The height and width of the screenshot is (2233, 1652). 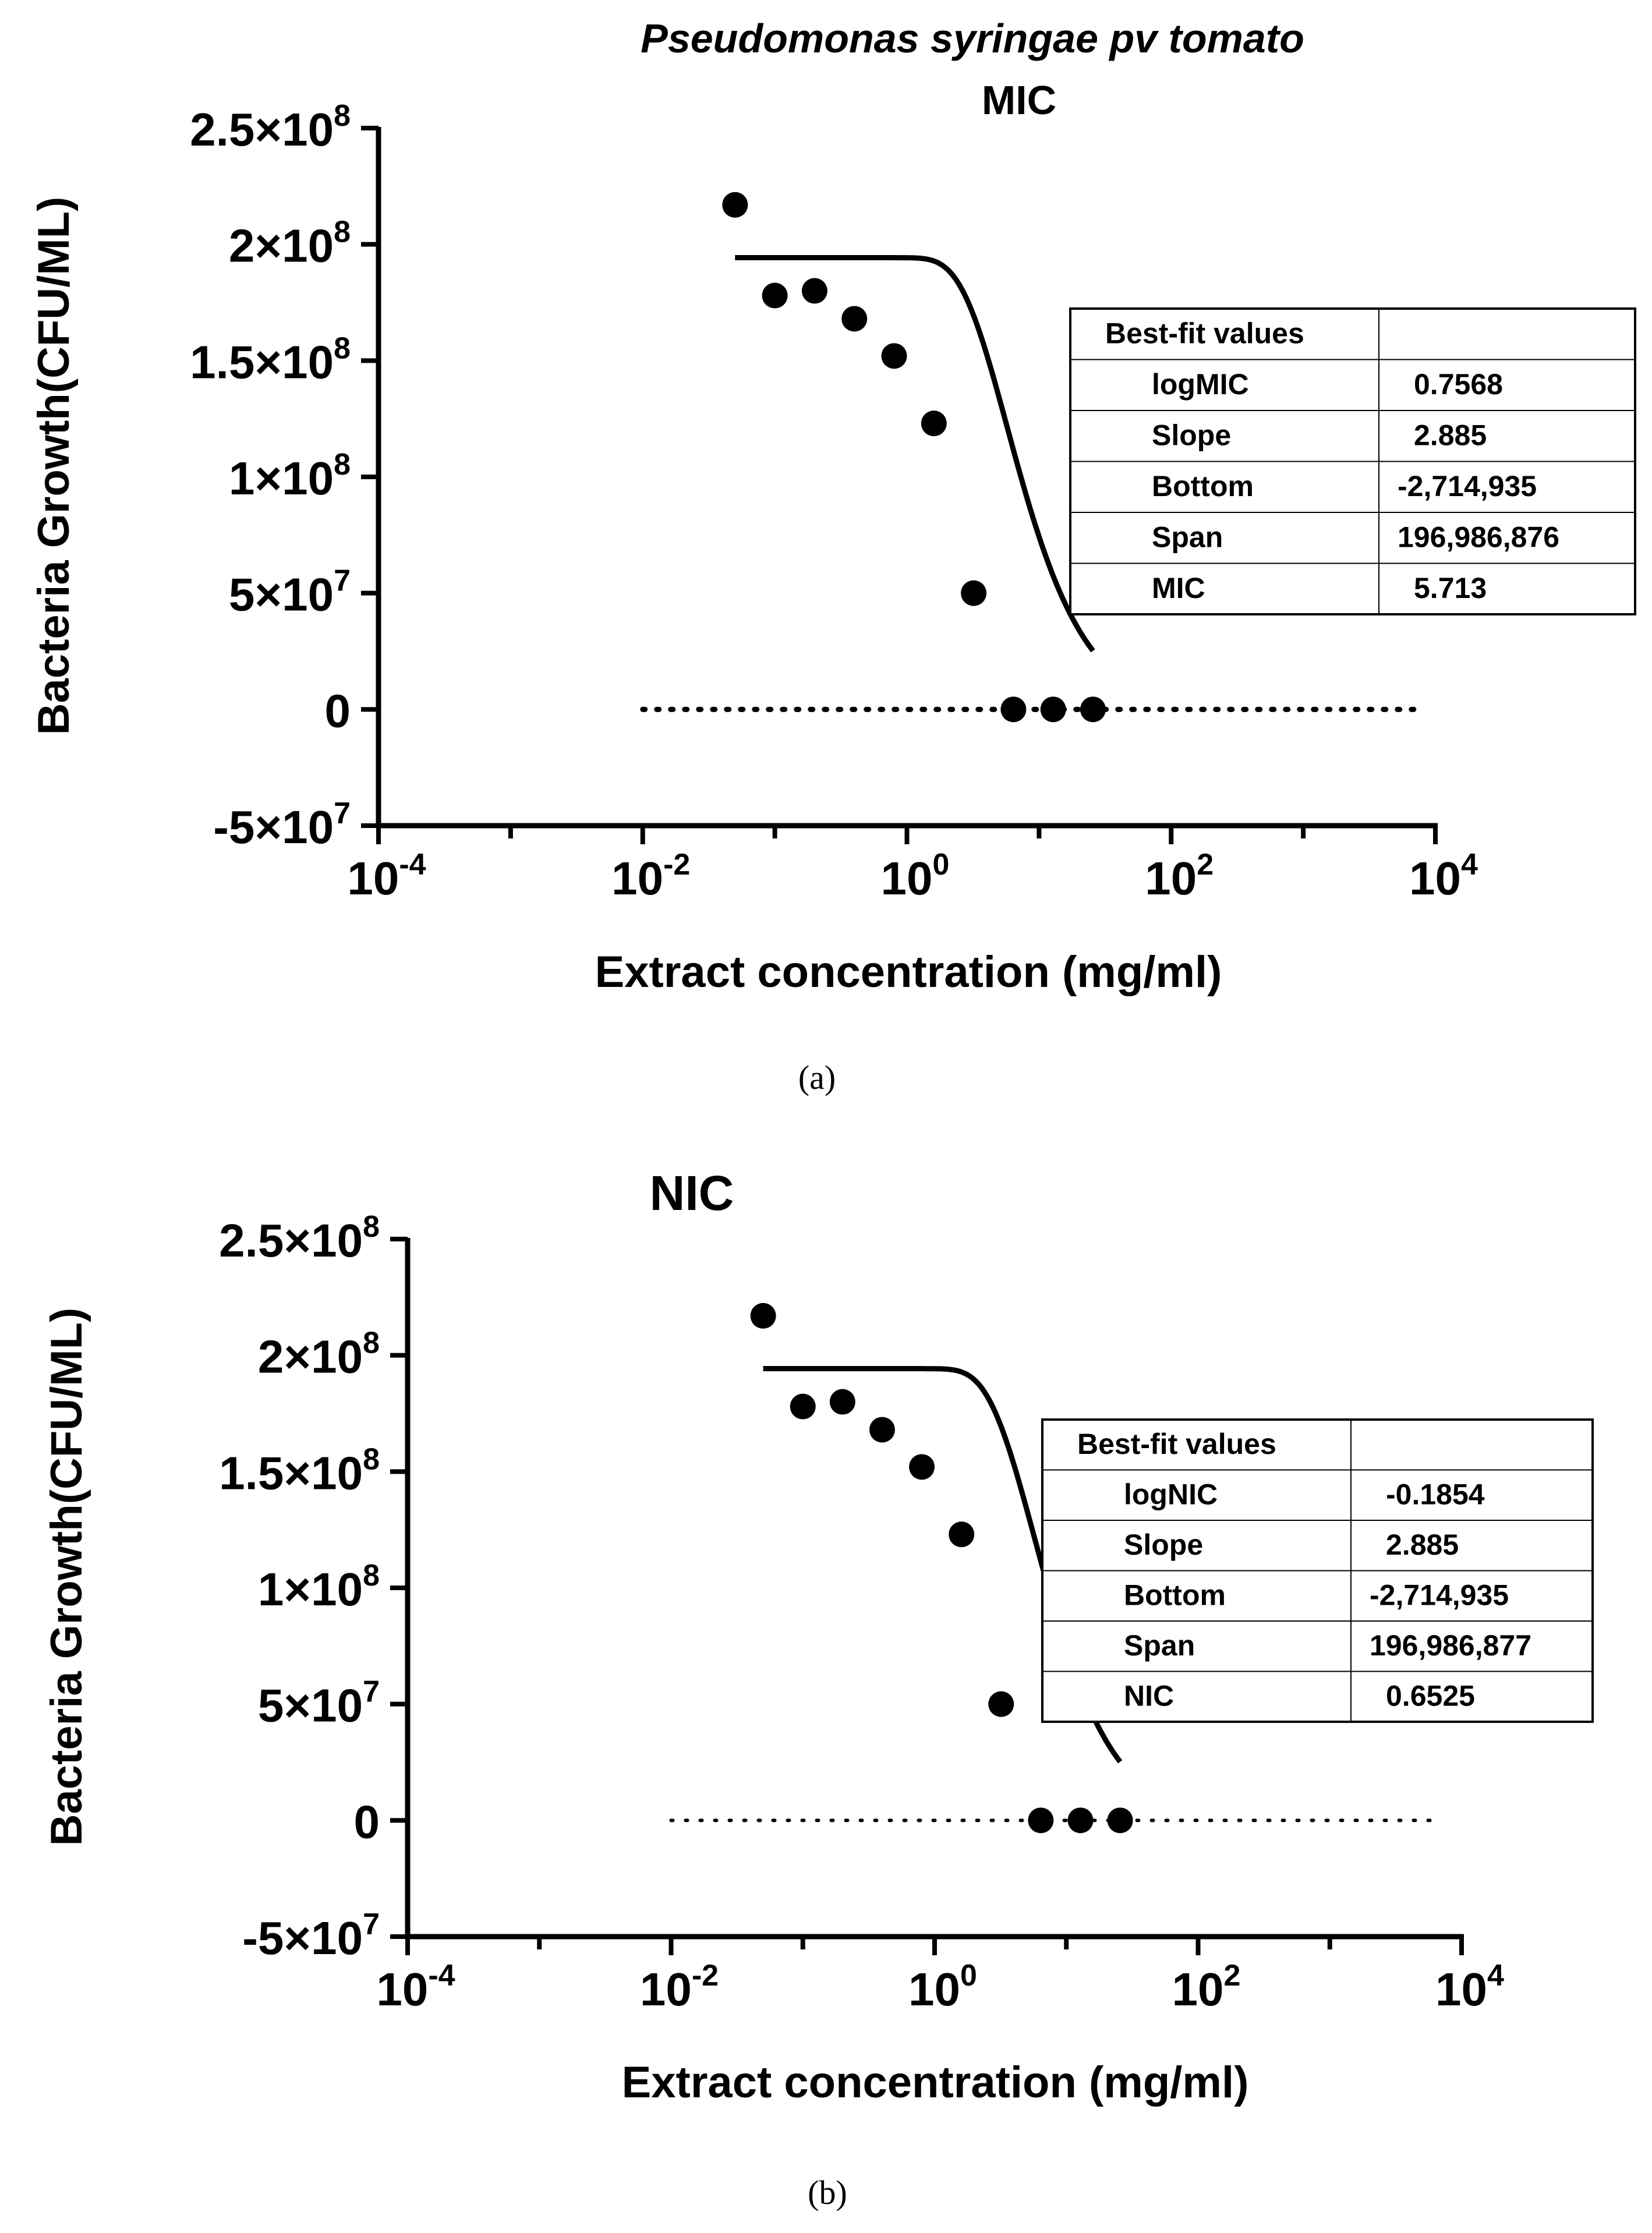 I want to click on caption-b: (b), so click(x=827, y=2192).